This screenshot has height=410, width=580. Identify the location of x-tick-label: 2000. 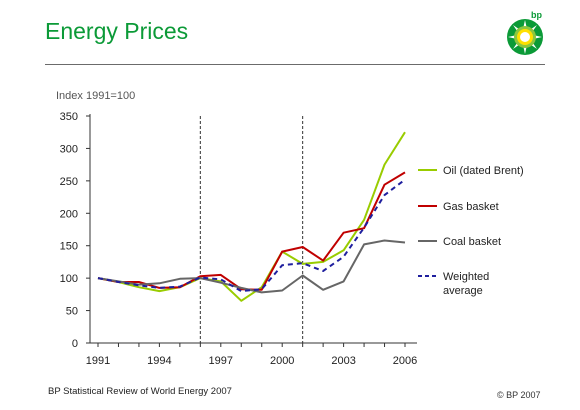
(282, 361).